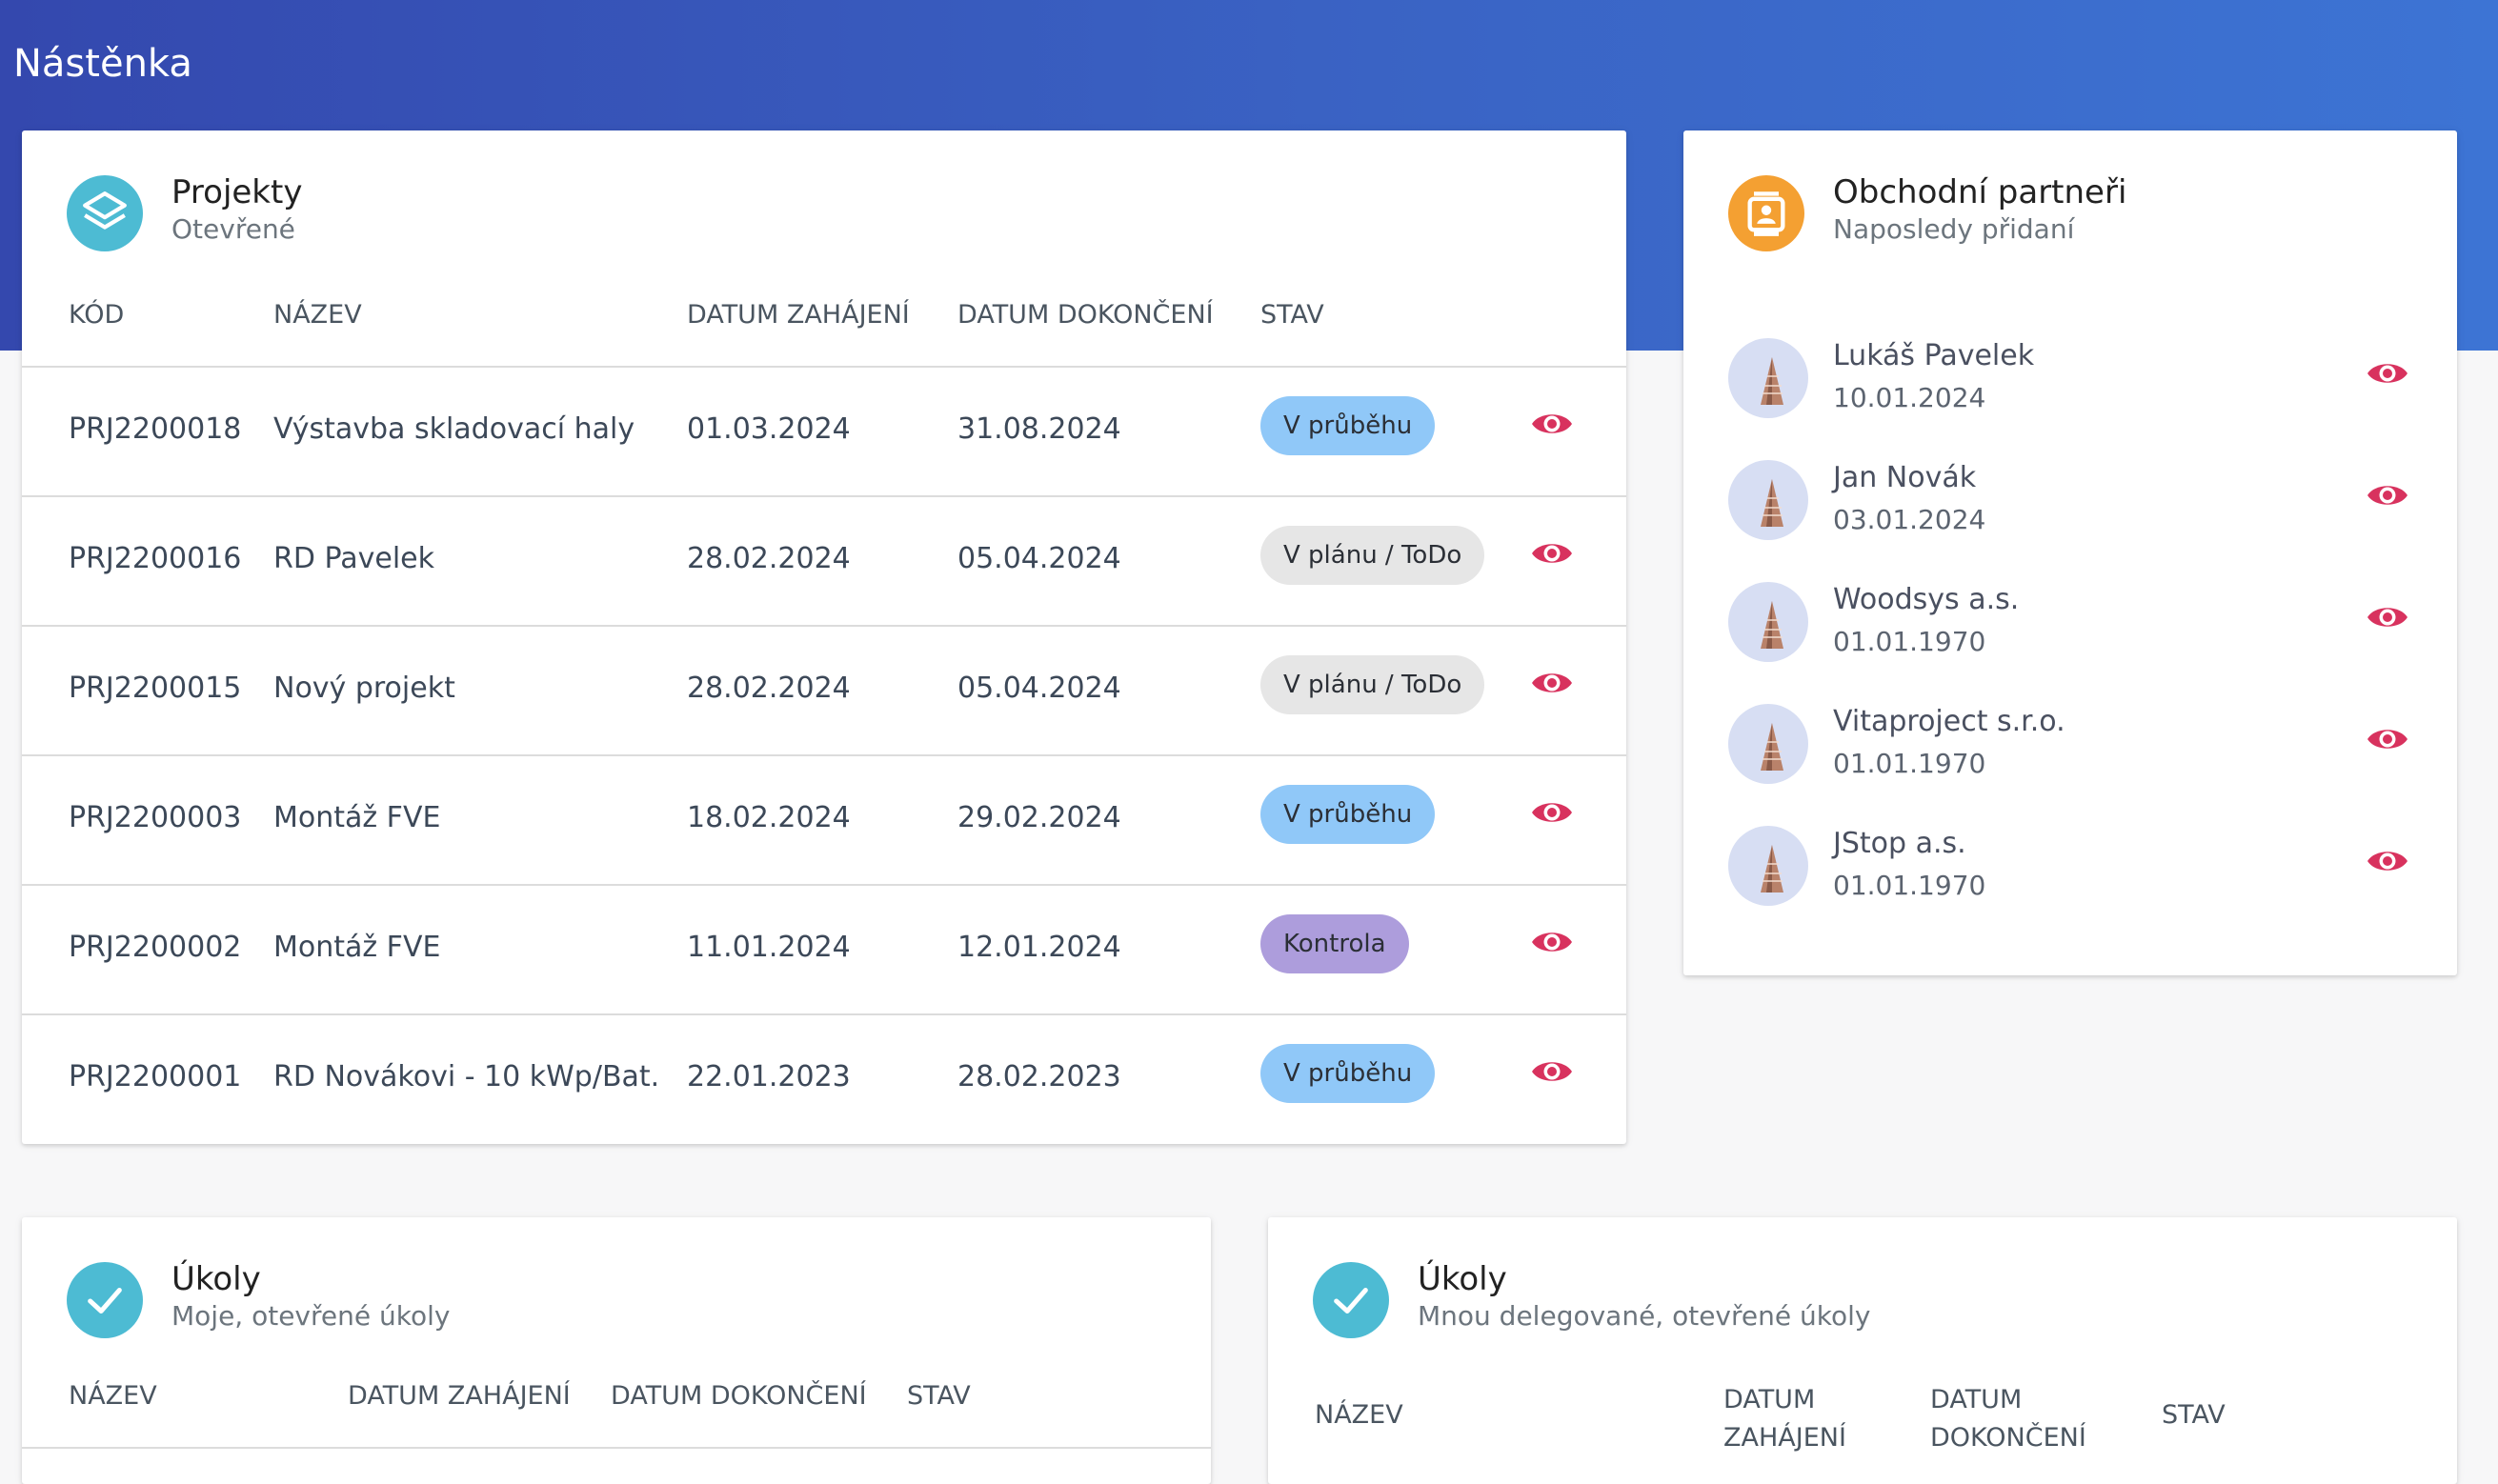 This screenshot has height=1484, width=2498. I want to click on project-code: PRJ2200002, so click(156, 948).